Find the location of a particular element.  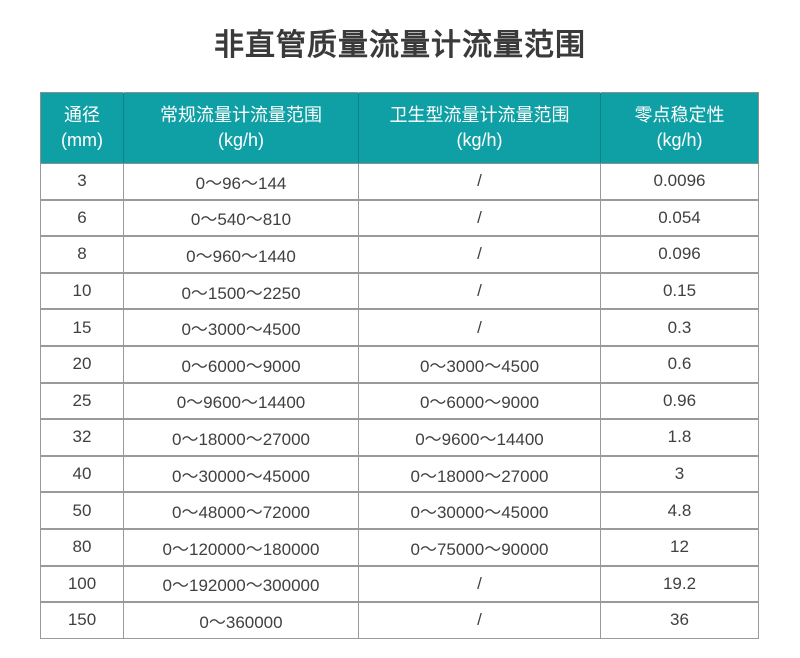

table-cell: 0～192000～300000 is located at coordinates (241, 583).